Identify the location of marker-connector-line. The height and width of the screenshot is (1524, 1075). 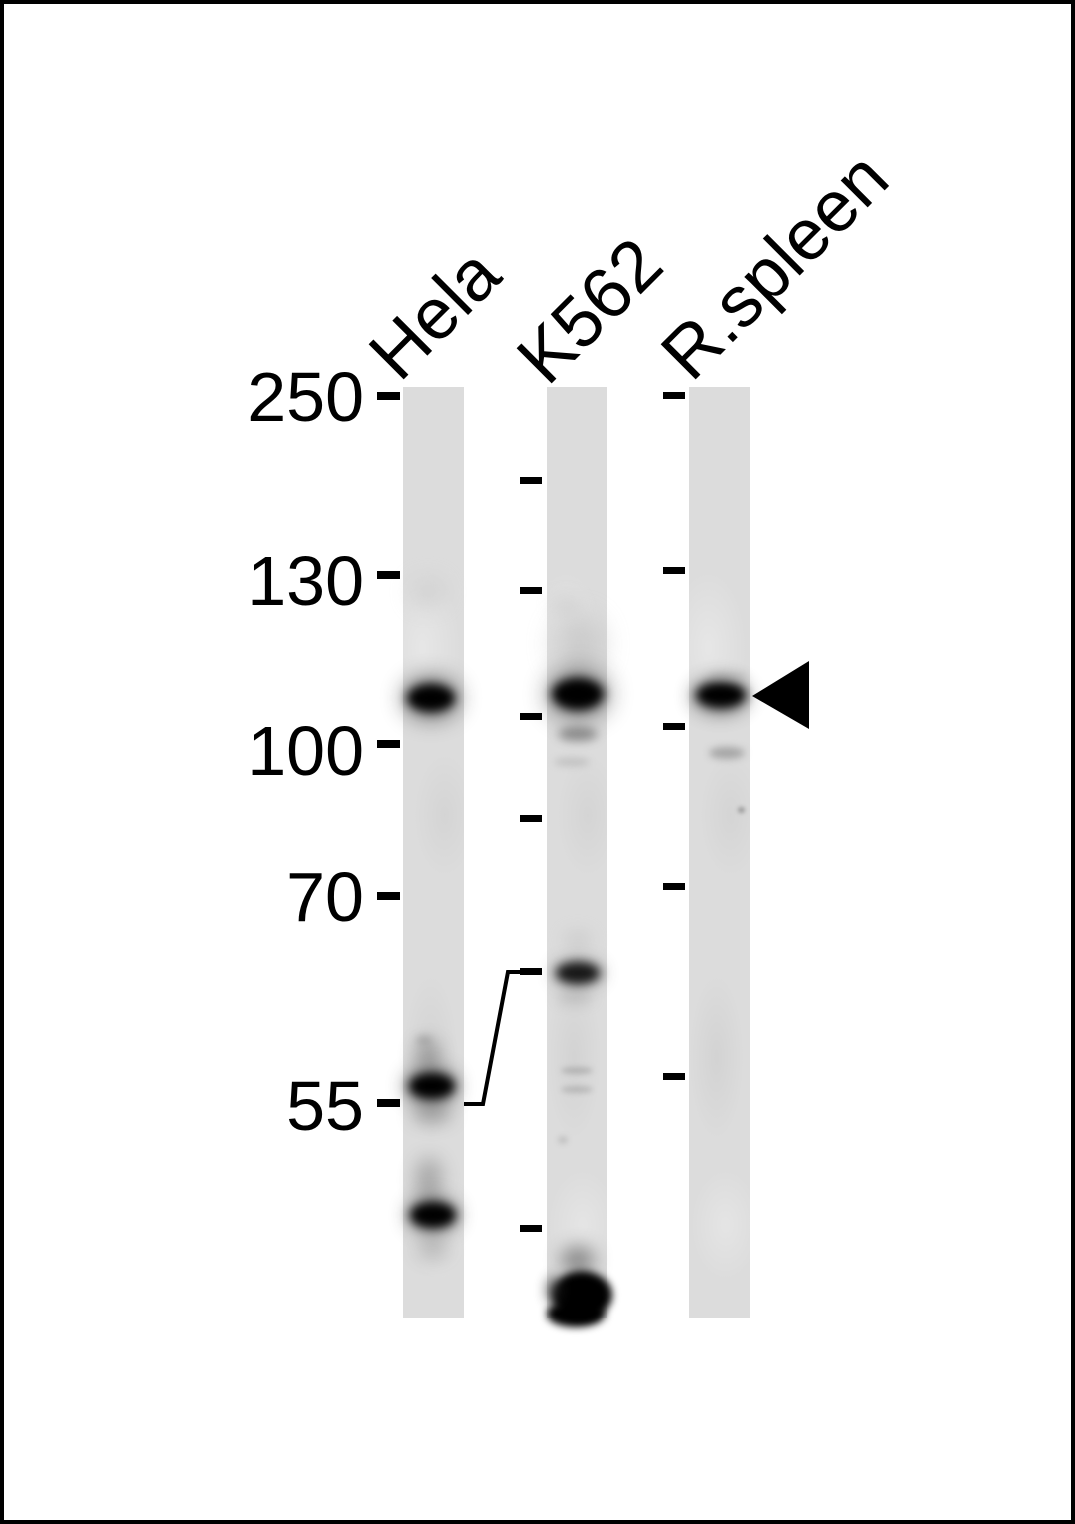
(492, 1038).